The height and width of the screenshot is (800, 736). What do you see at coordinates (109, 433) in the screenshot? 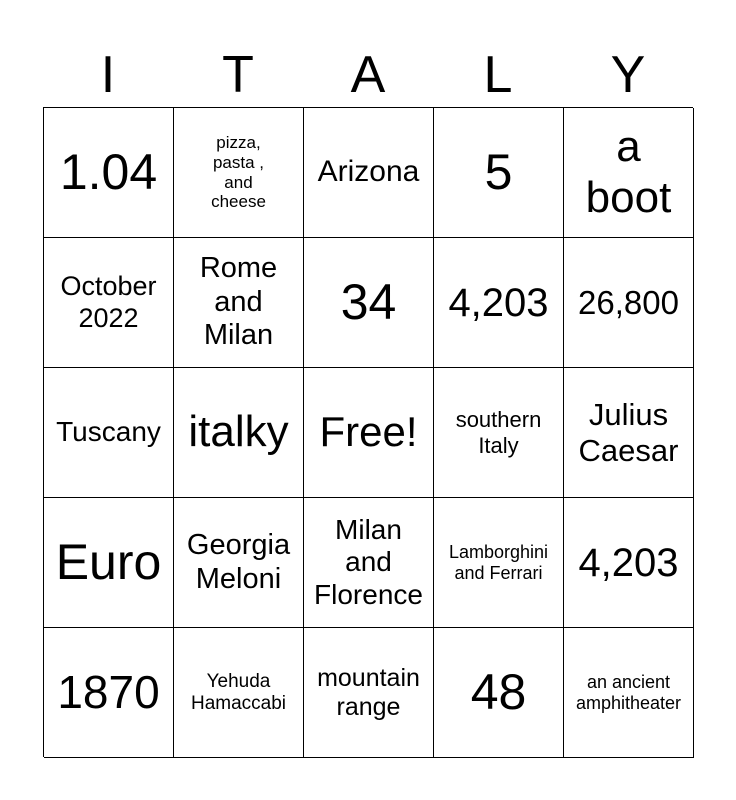
I see `bingo-cell: Tuscany` at bounding box center [109, 433].